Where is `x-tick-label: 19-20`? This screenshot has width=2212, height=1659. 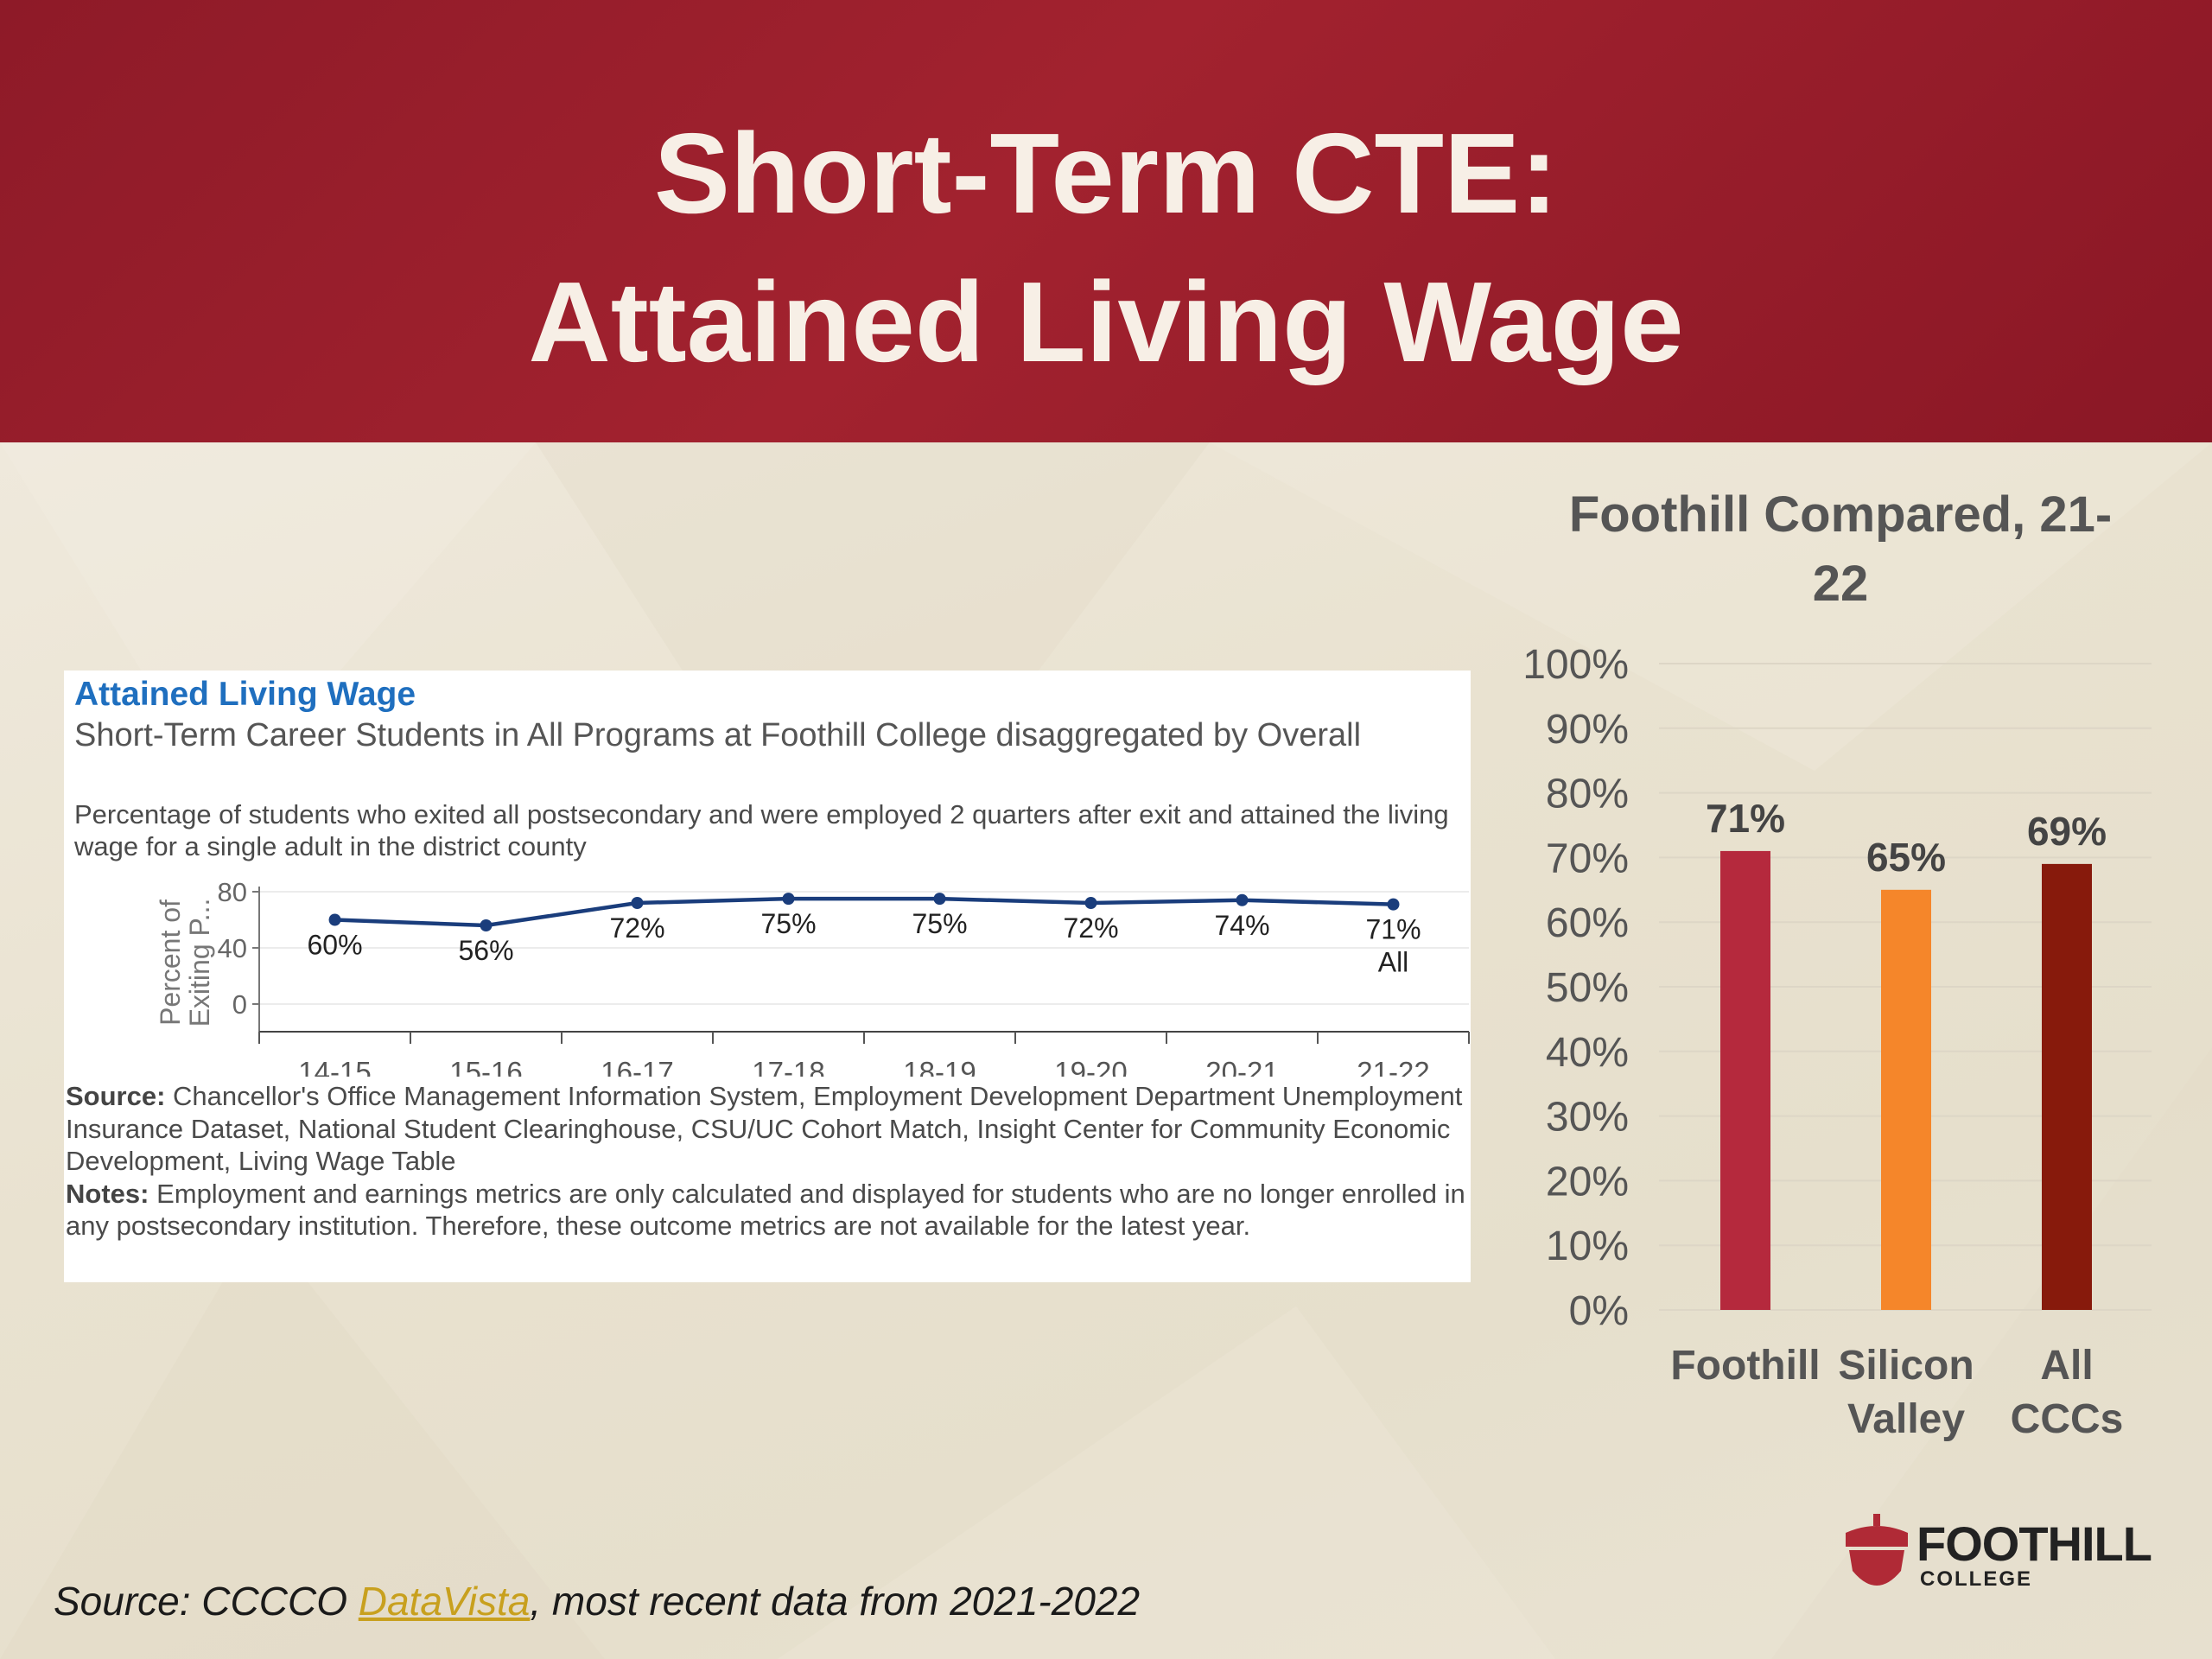 x-tick-label: 19-20 is located at coordinates (1090, 1066).